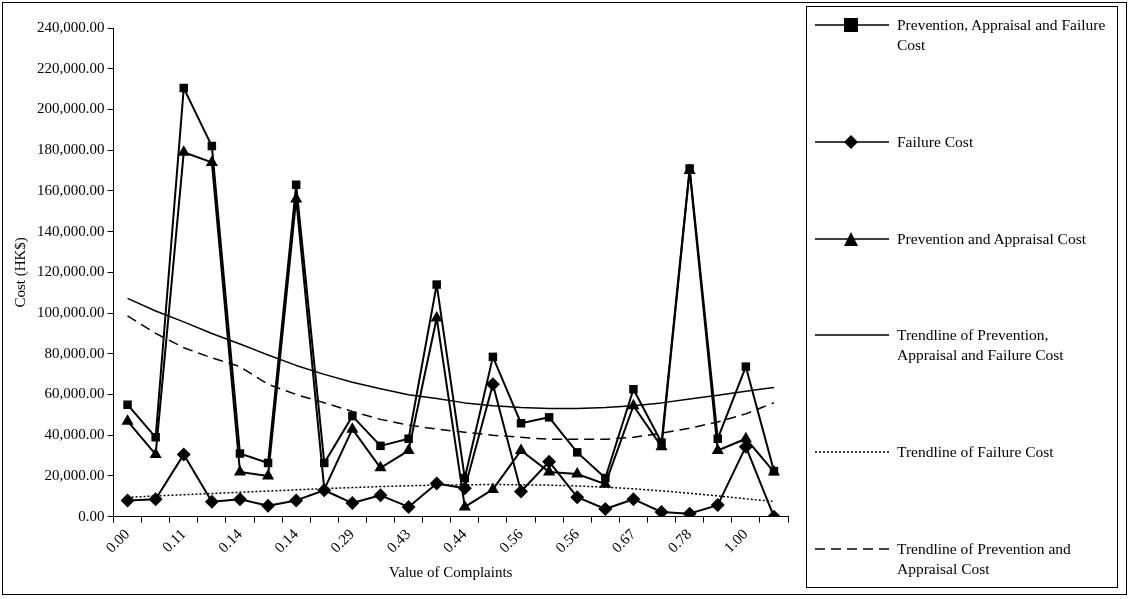 The height and width of the screenshot is (599, 1131). I want to click on y-tick-label: 40,000.00, so click(74, 434).